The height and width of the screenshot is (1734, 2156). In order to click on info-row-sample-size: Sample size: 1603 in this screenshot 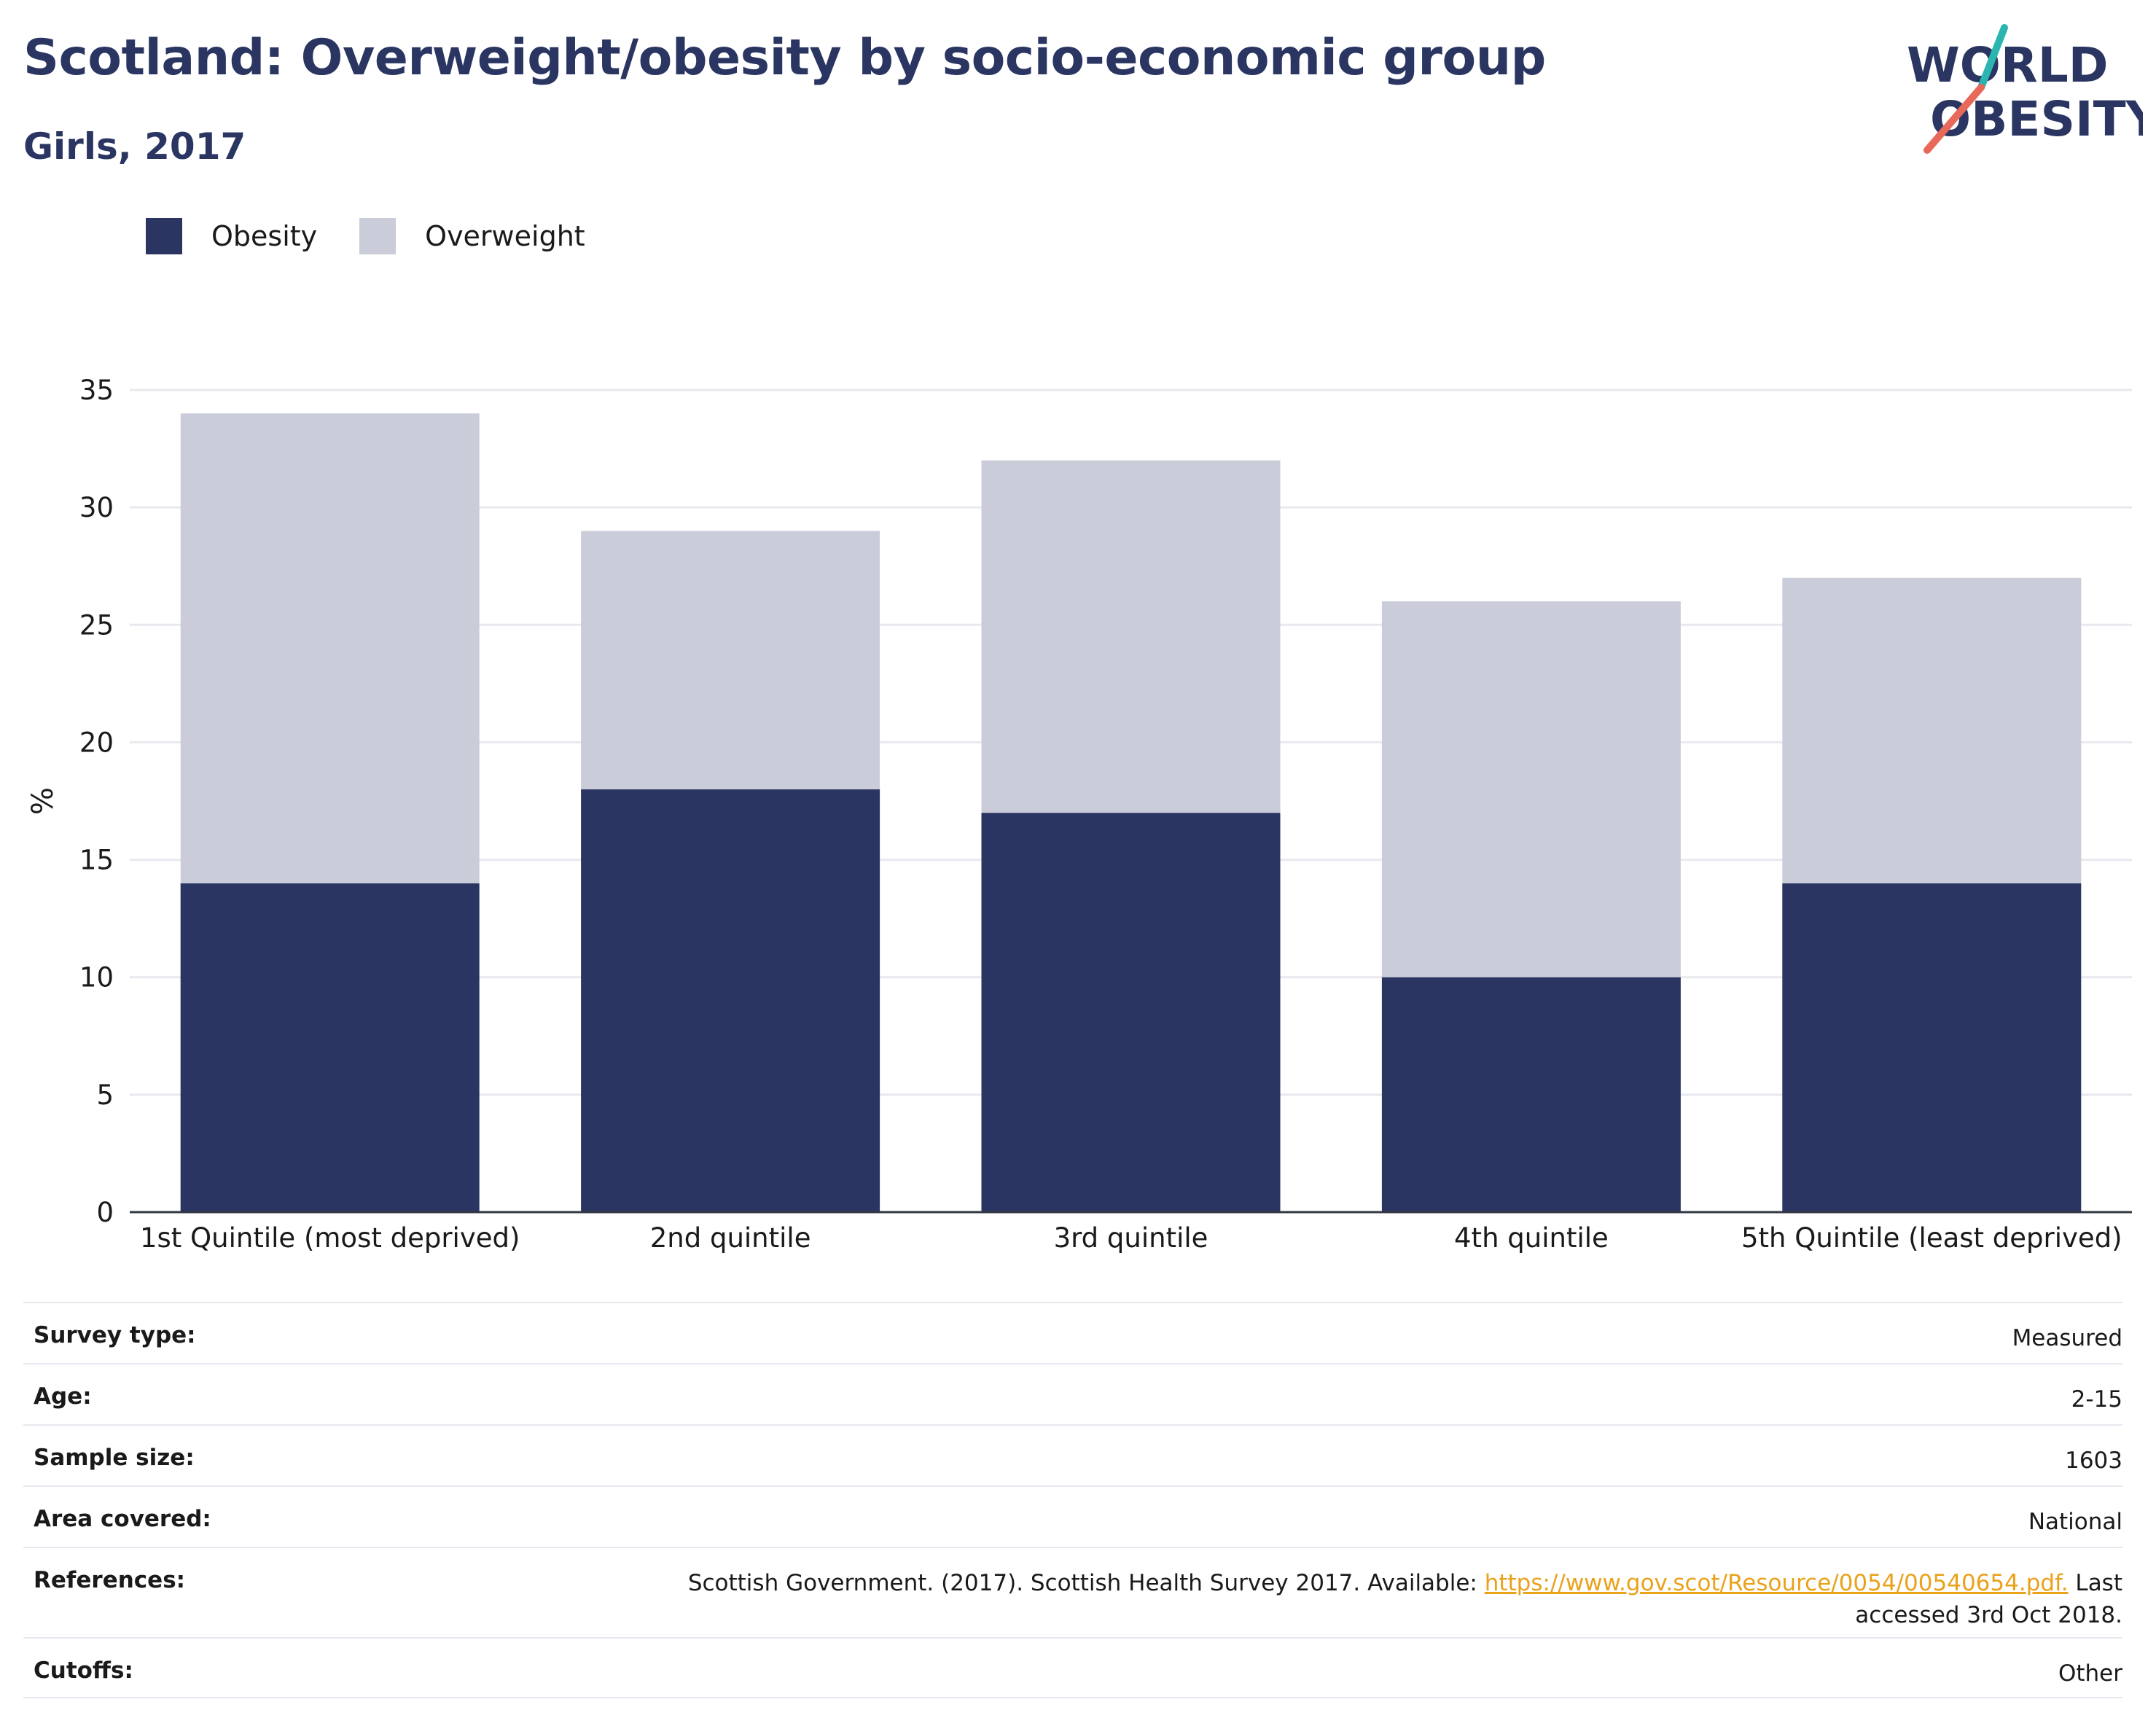, I will do `click(1073, 1454)`.